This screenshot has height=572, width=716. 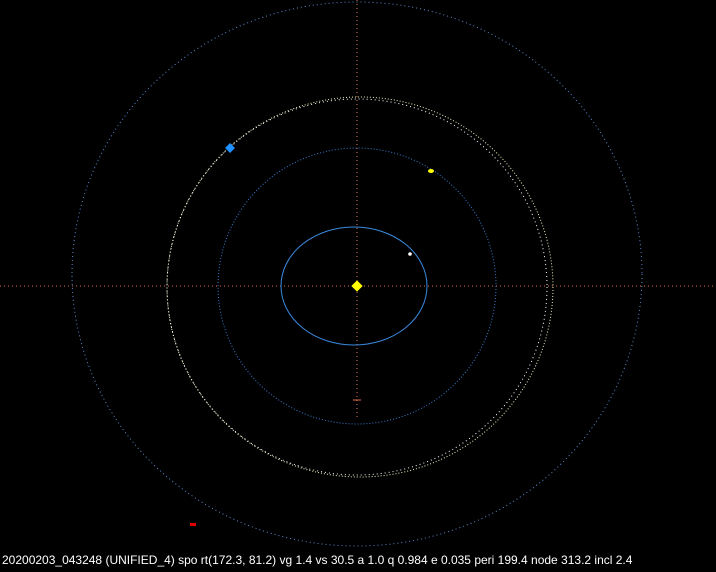 What do you see at coordinates (410, 254) in the screenshot?
I see `mercury-marker` at bounding box center [410, 254].